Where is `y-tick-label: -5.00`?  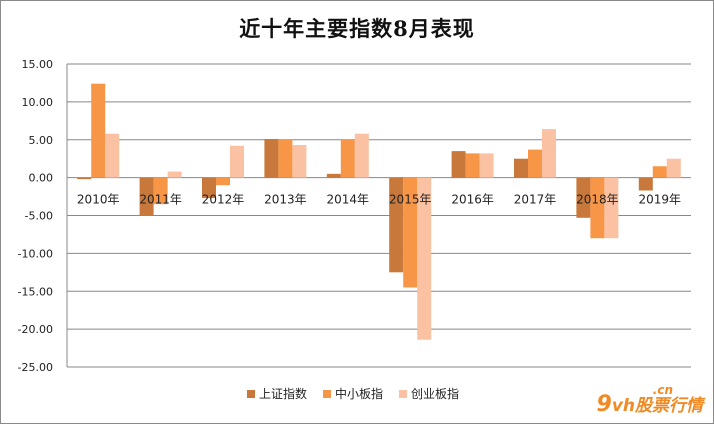 y-tick-label: -5.00 is located at coordinates (39, 216).